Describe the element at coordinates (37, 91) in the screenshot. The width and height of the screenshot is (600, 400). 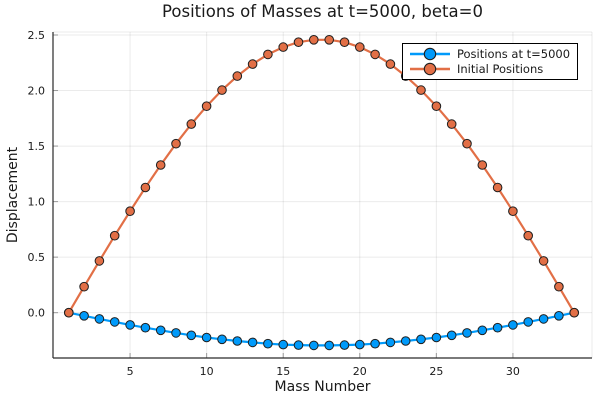
I see `y-tick-label: 2.0` at that location.